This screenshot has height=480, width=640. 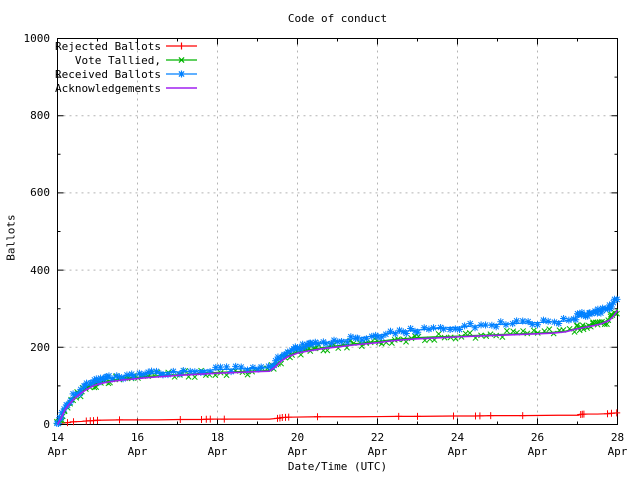 What do you see at coordinates (108, 88) in the screenshot?
I see `legend-label: Acknowledgements` at bounding box center [108, 88].